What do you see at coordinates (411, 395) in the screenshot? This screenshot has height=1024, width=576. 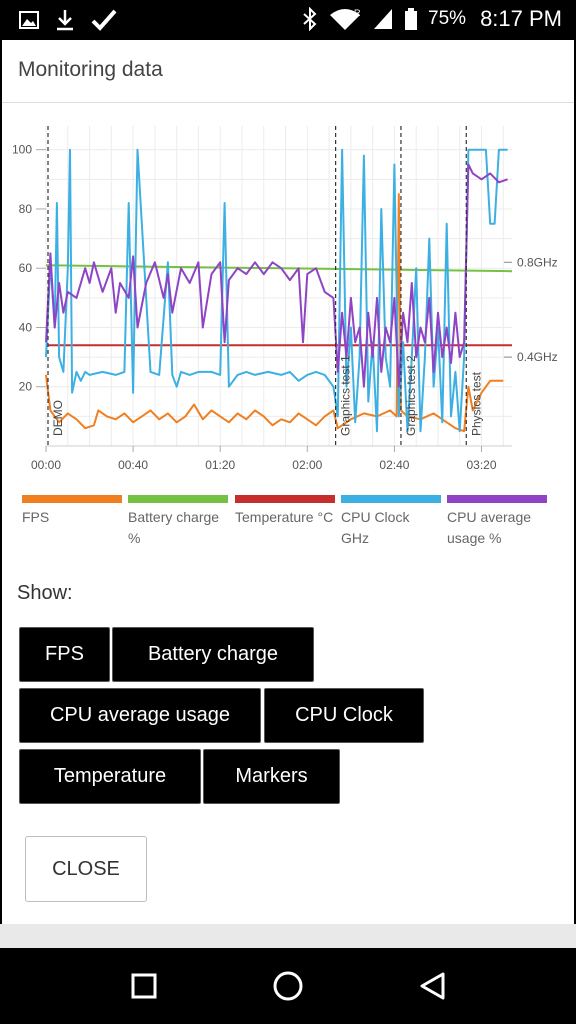 I see `marker-label: Graphics test 2` at bounding box center [411, 395].